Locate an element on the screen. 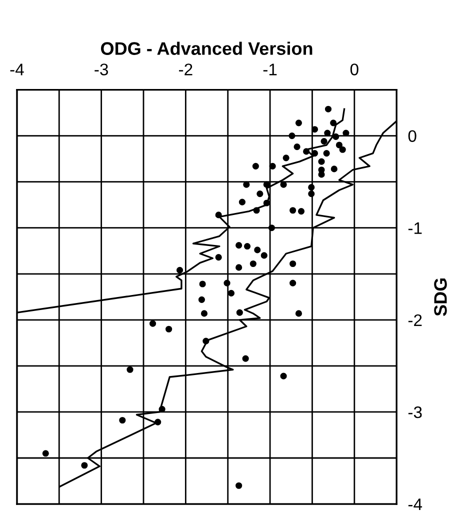 The image size is (471, 513). y-tick-label: -4 is located at coordinates (415, 504).